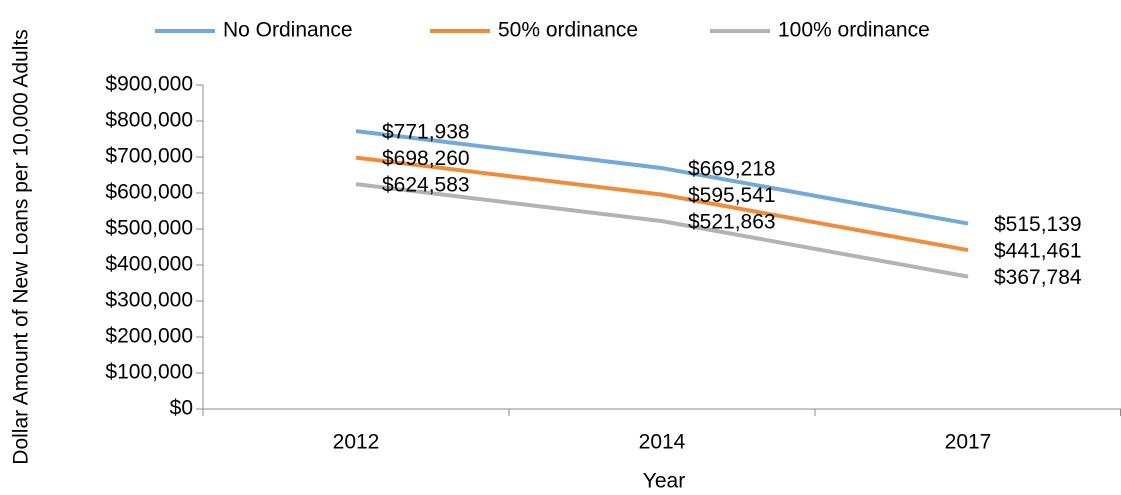 The image size is (1121, 495). I want to click on legend-label: No Ordinance, so click(288, 30).